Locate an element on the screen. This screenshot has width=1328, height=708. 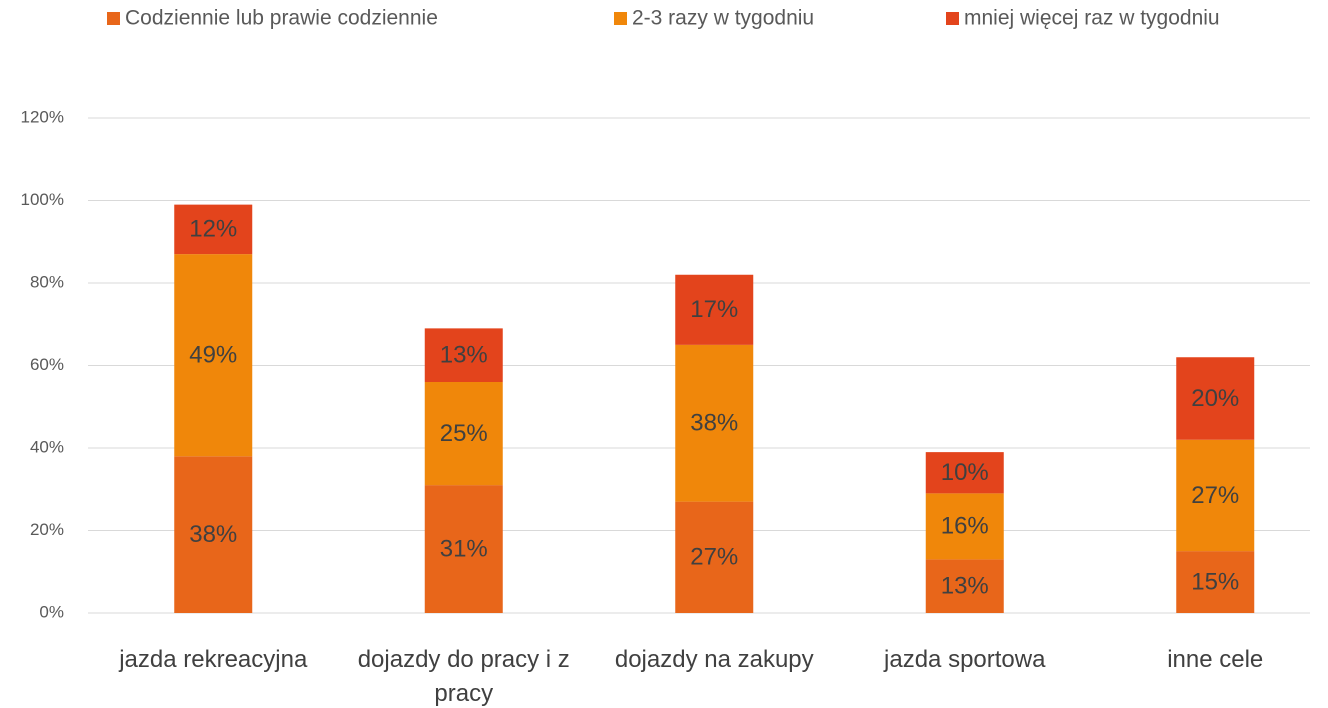
y-tick-label: 120% is located at coordinates (42, 116).